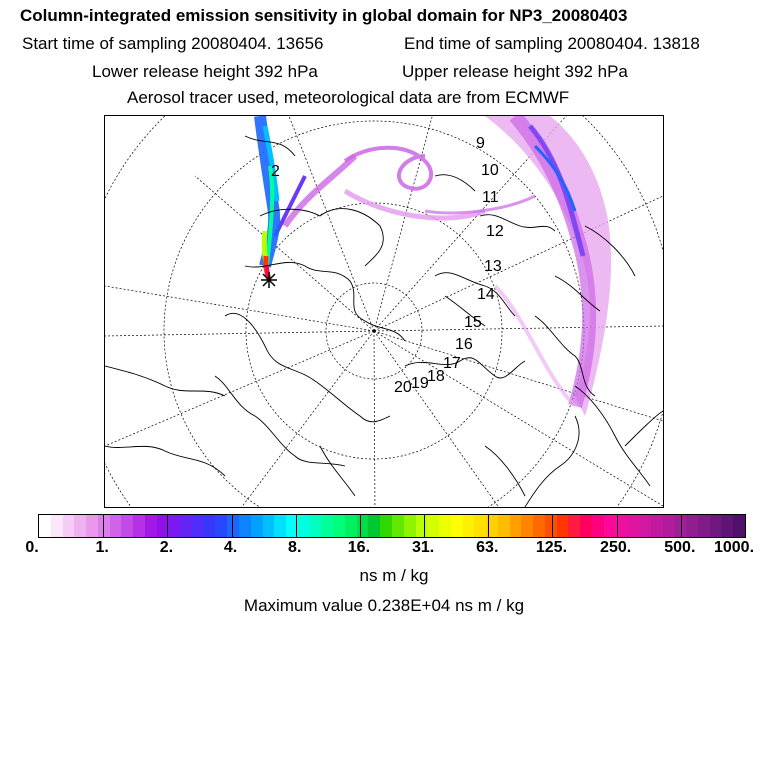  I want to click on colorbar-tick-label: 1., so click(102, 547).